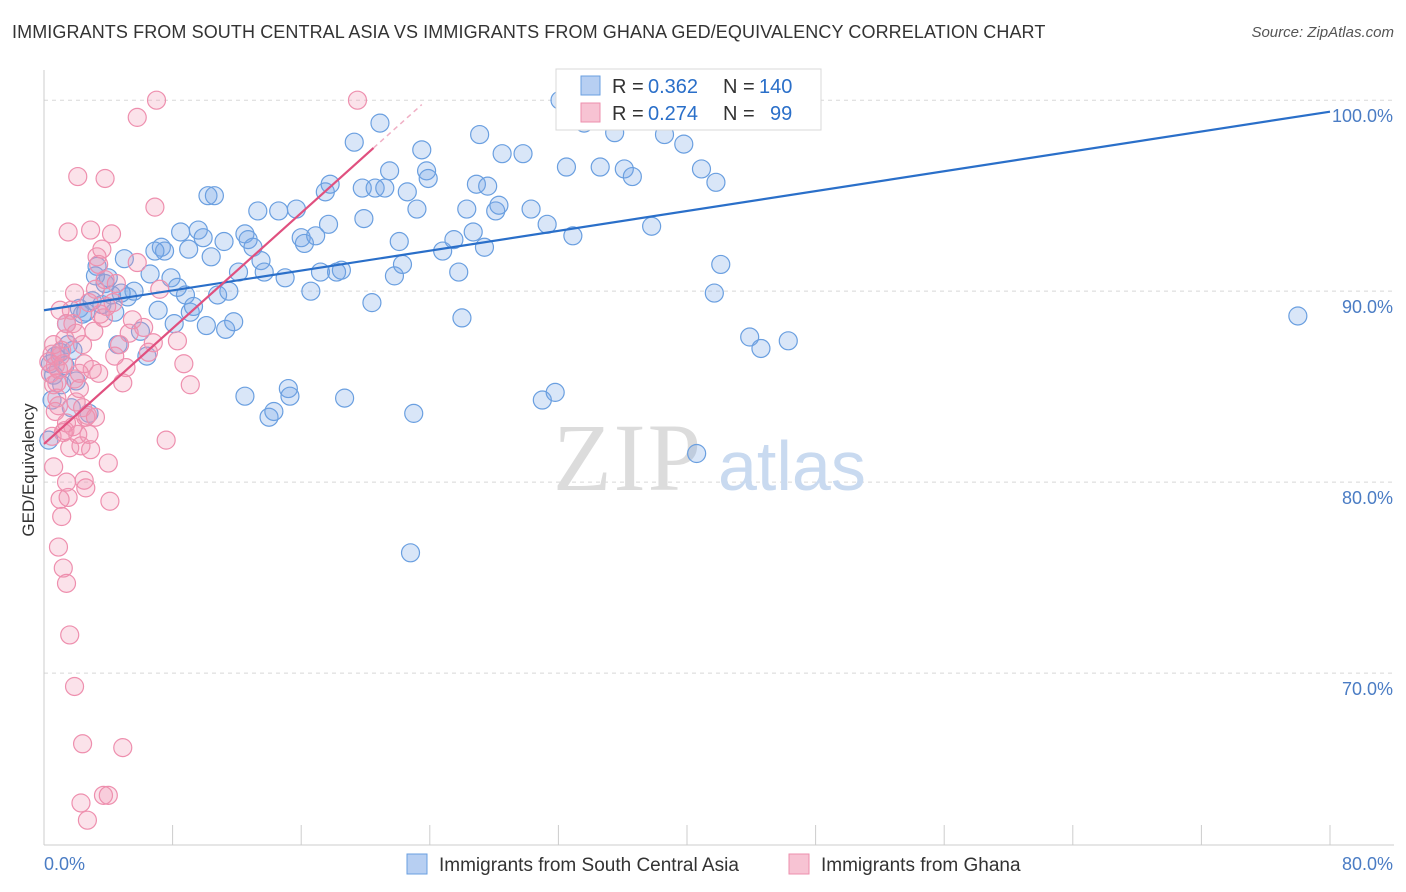  I want to click on legend-n-label-pink: N =, so click(739, 114).